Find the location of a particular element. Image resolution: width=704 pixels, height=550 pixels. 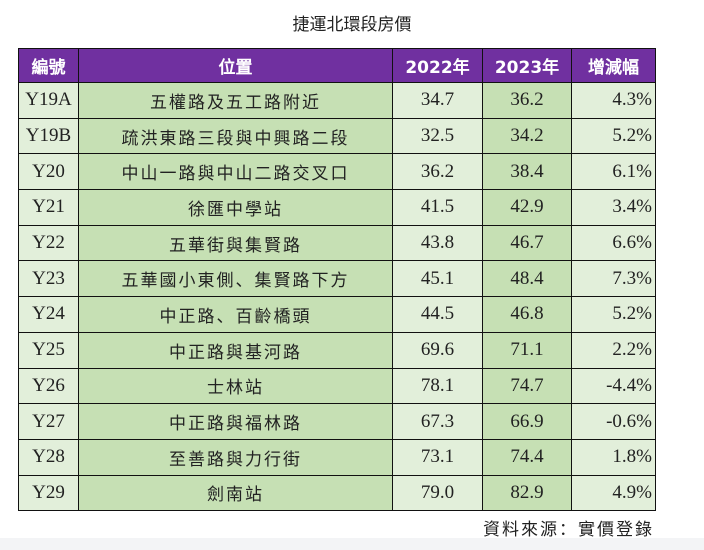

station-id-cell: Y27 is located at coordinates (48, 421).